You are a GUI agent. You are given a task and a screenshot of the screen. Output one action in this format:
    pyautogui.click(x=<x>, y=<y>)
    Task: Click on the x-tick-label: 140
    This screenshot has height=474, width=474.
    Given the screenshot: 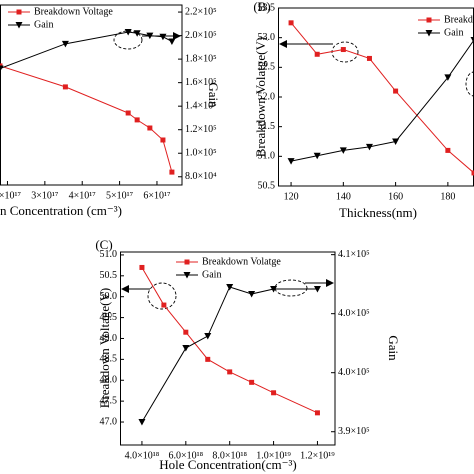 What is the action you would take?
    pyautogui.click(x=343, y=196)
    